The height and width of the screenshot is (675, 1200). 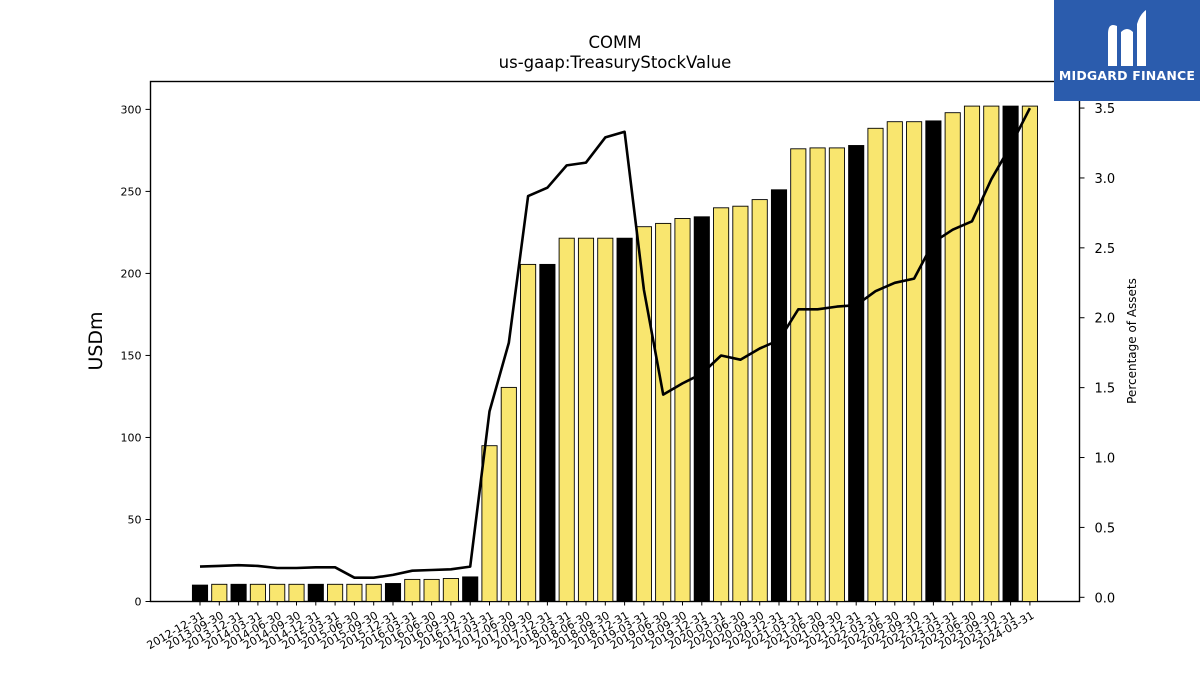 What do you see at coordinates (1105, 598) in the screenshot?
I see `y2-tick-label: 0.0` at bounding box center [1105, 598].